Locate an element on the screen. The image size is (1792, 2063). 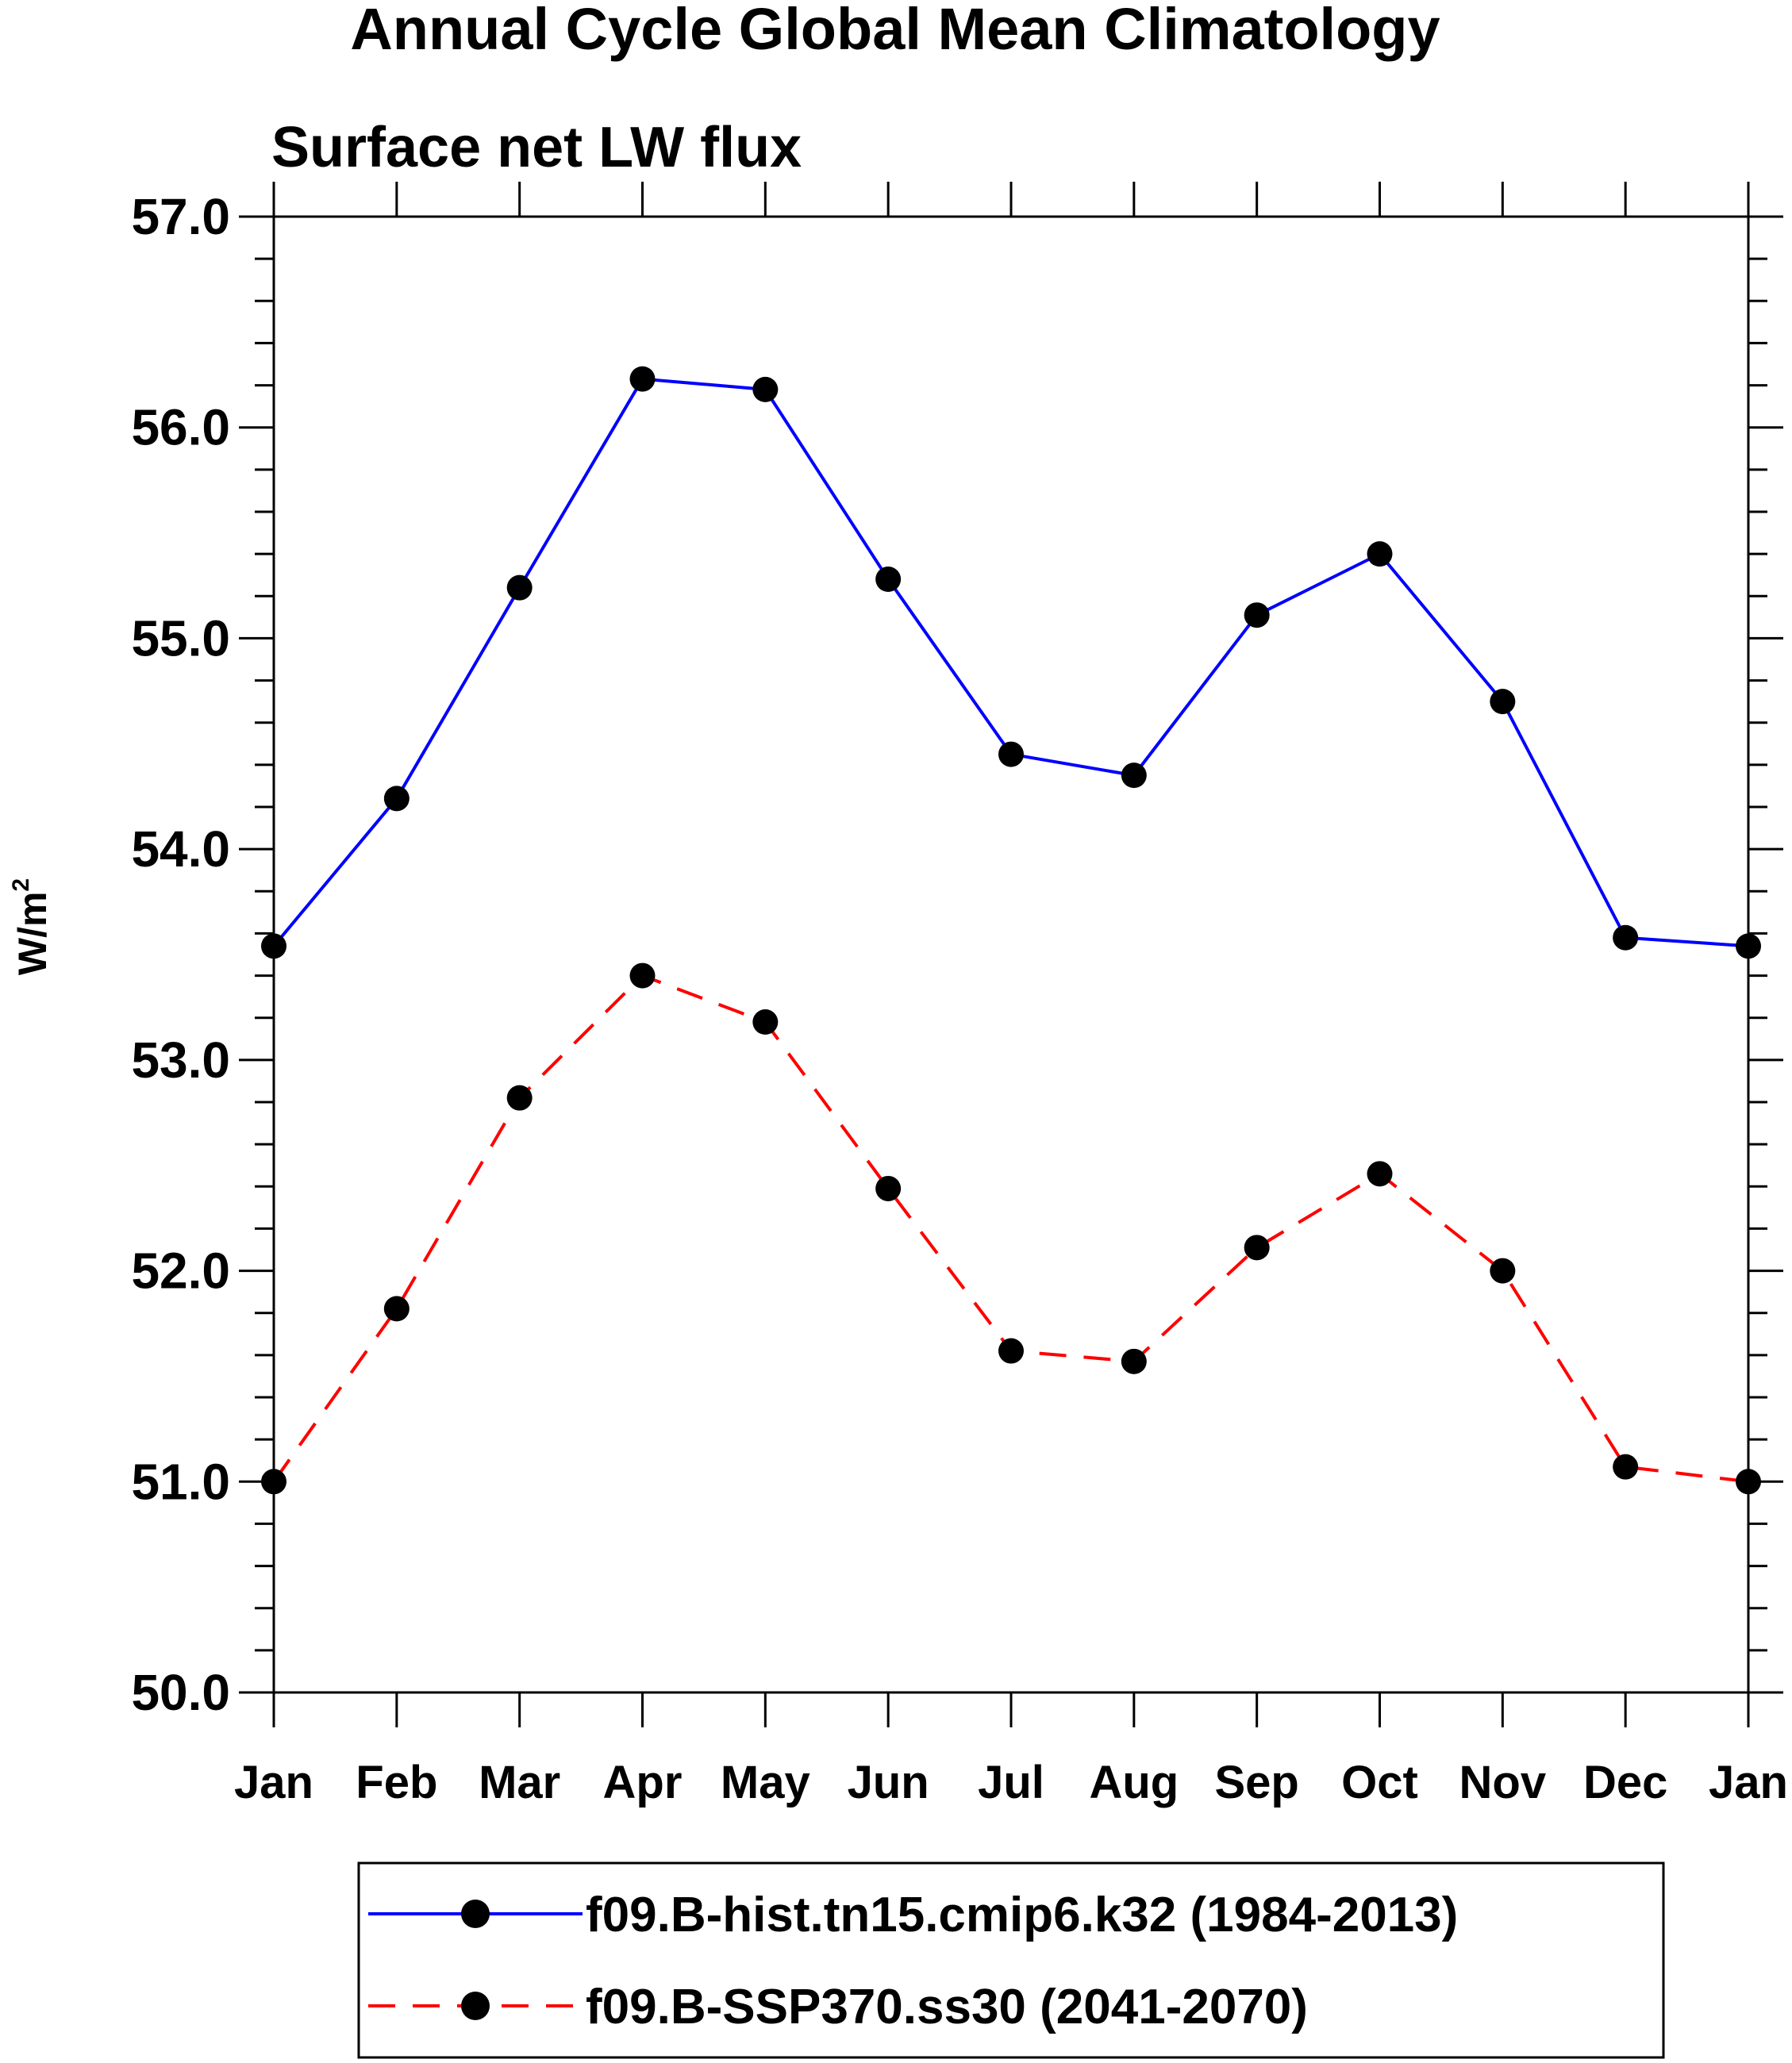
legend-box is located at coordinates (1011, 1960).